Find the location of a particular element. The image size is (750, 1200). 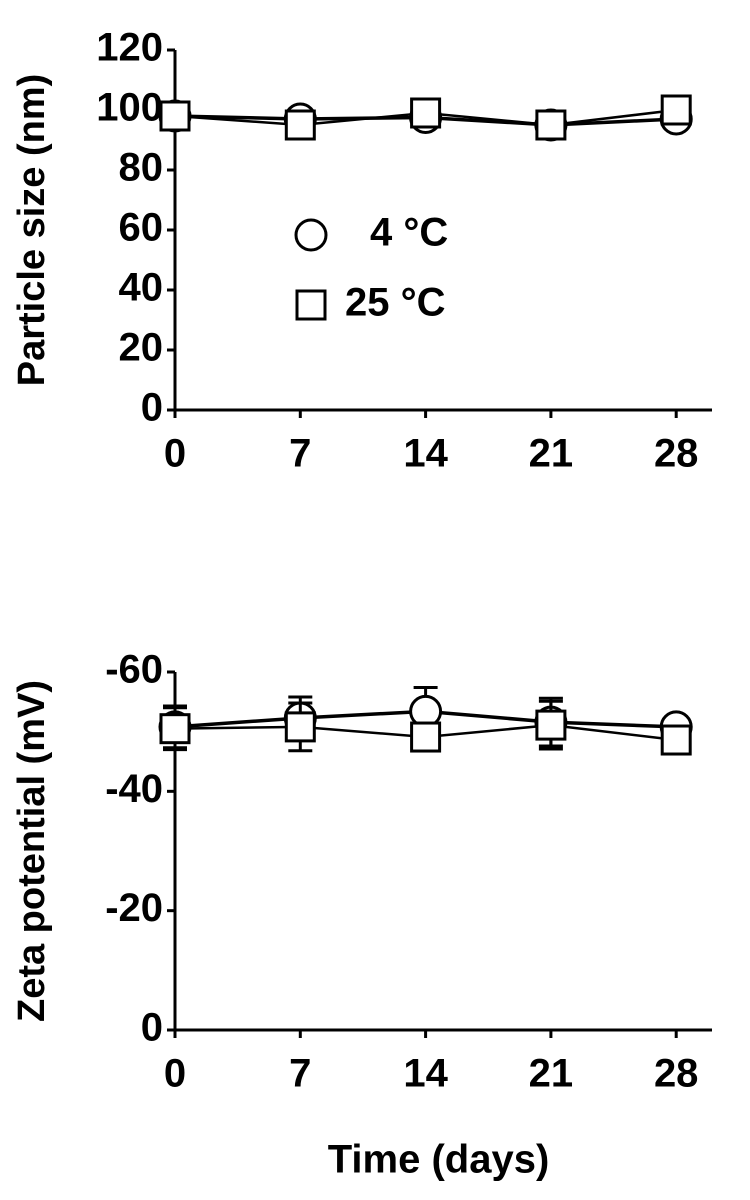

y-tick-label: 60 is located at coordinates (141, 228).